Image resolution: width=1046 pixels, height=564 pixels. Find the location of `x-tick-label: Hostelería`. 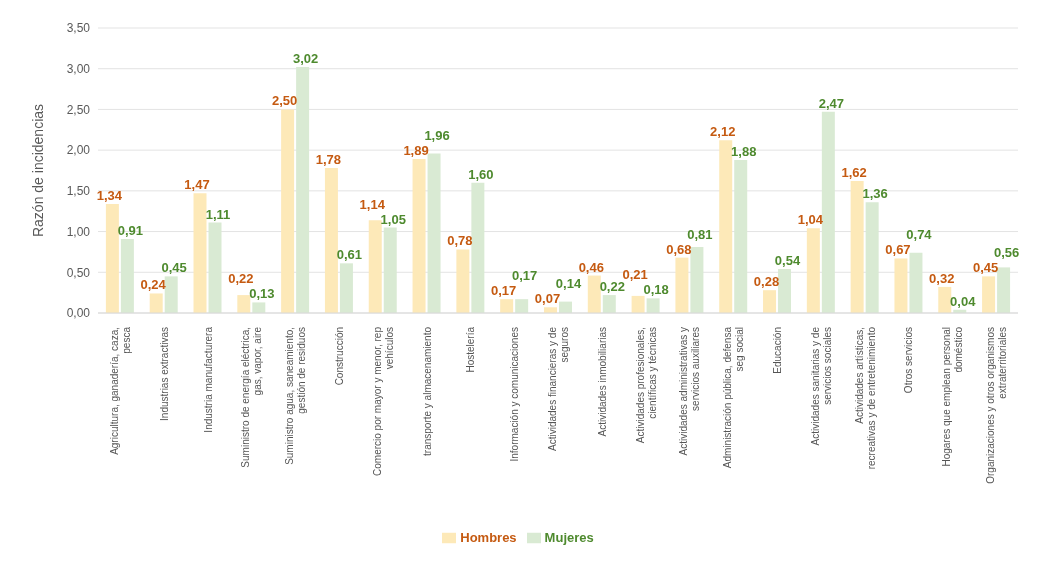

x-tick-label: Hostelería is located at coordinates (471, 349).